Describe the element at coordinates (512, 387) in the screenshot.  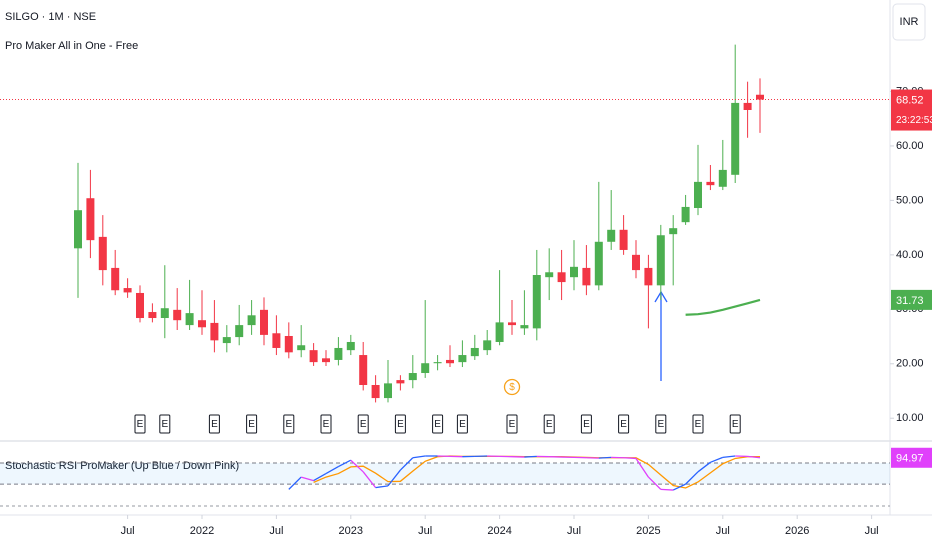
I see `dividend-label: $` at that location.